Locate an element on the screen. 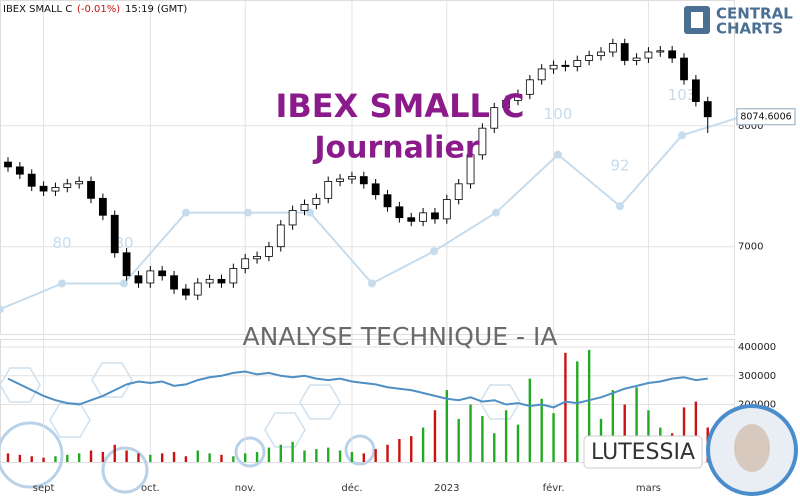 The height and width of the screenshot is (500, 800). x-tick-label: oct. is located at coordinates (150, 488).